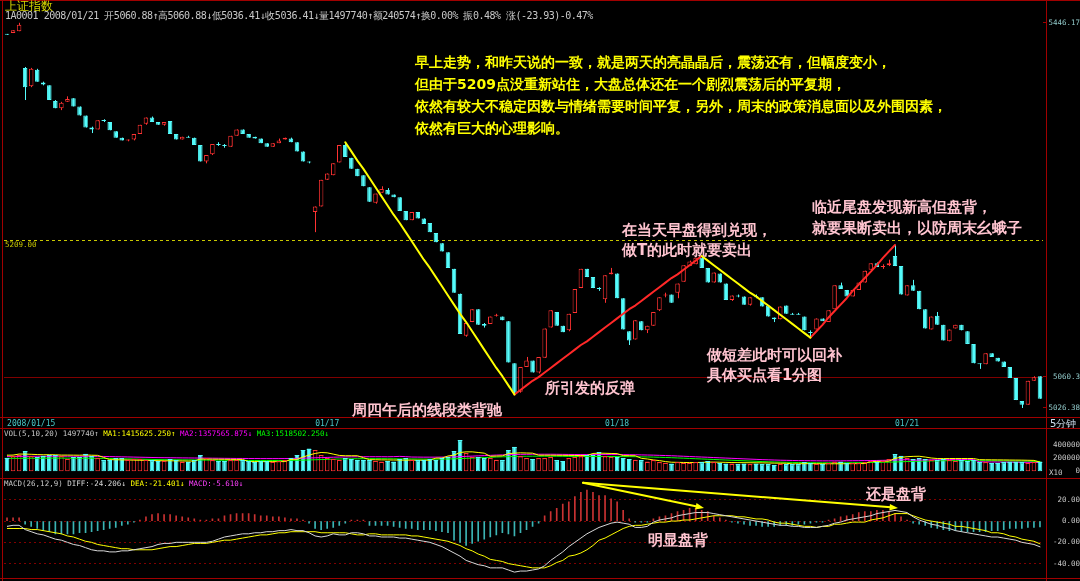  What do you see at coordinates (774, 355) in the screenshot?
I see `annotation: 做短差此时可以回补` at bounding box center [774, 355].